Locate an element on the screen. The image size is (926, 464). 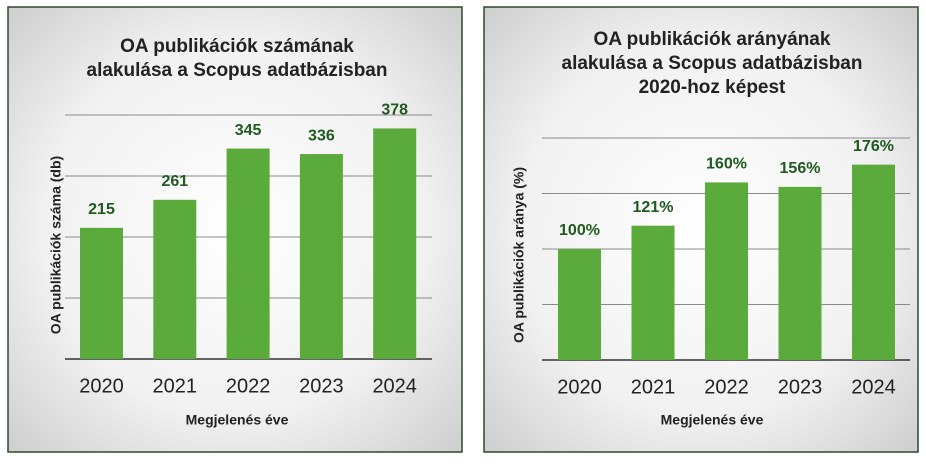
data-label: 100% is located at coordinates (579, 230).